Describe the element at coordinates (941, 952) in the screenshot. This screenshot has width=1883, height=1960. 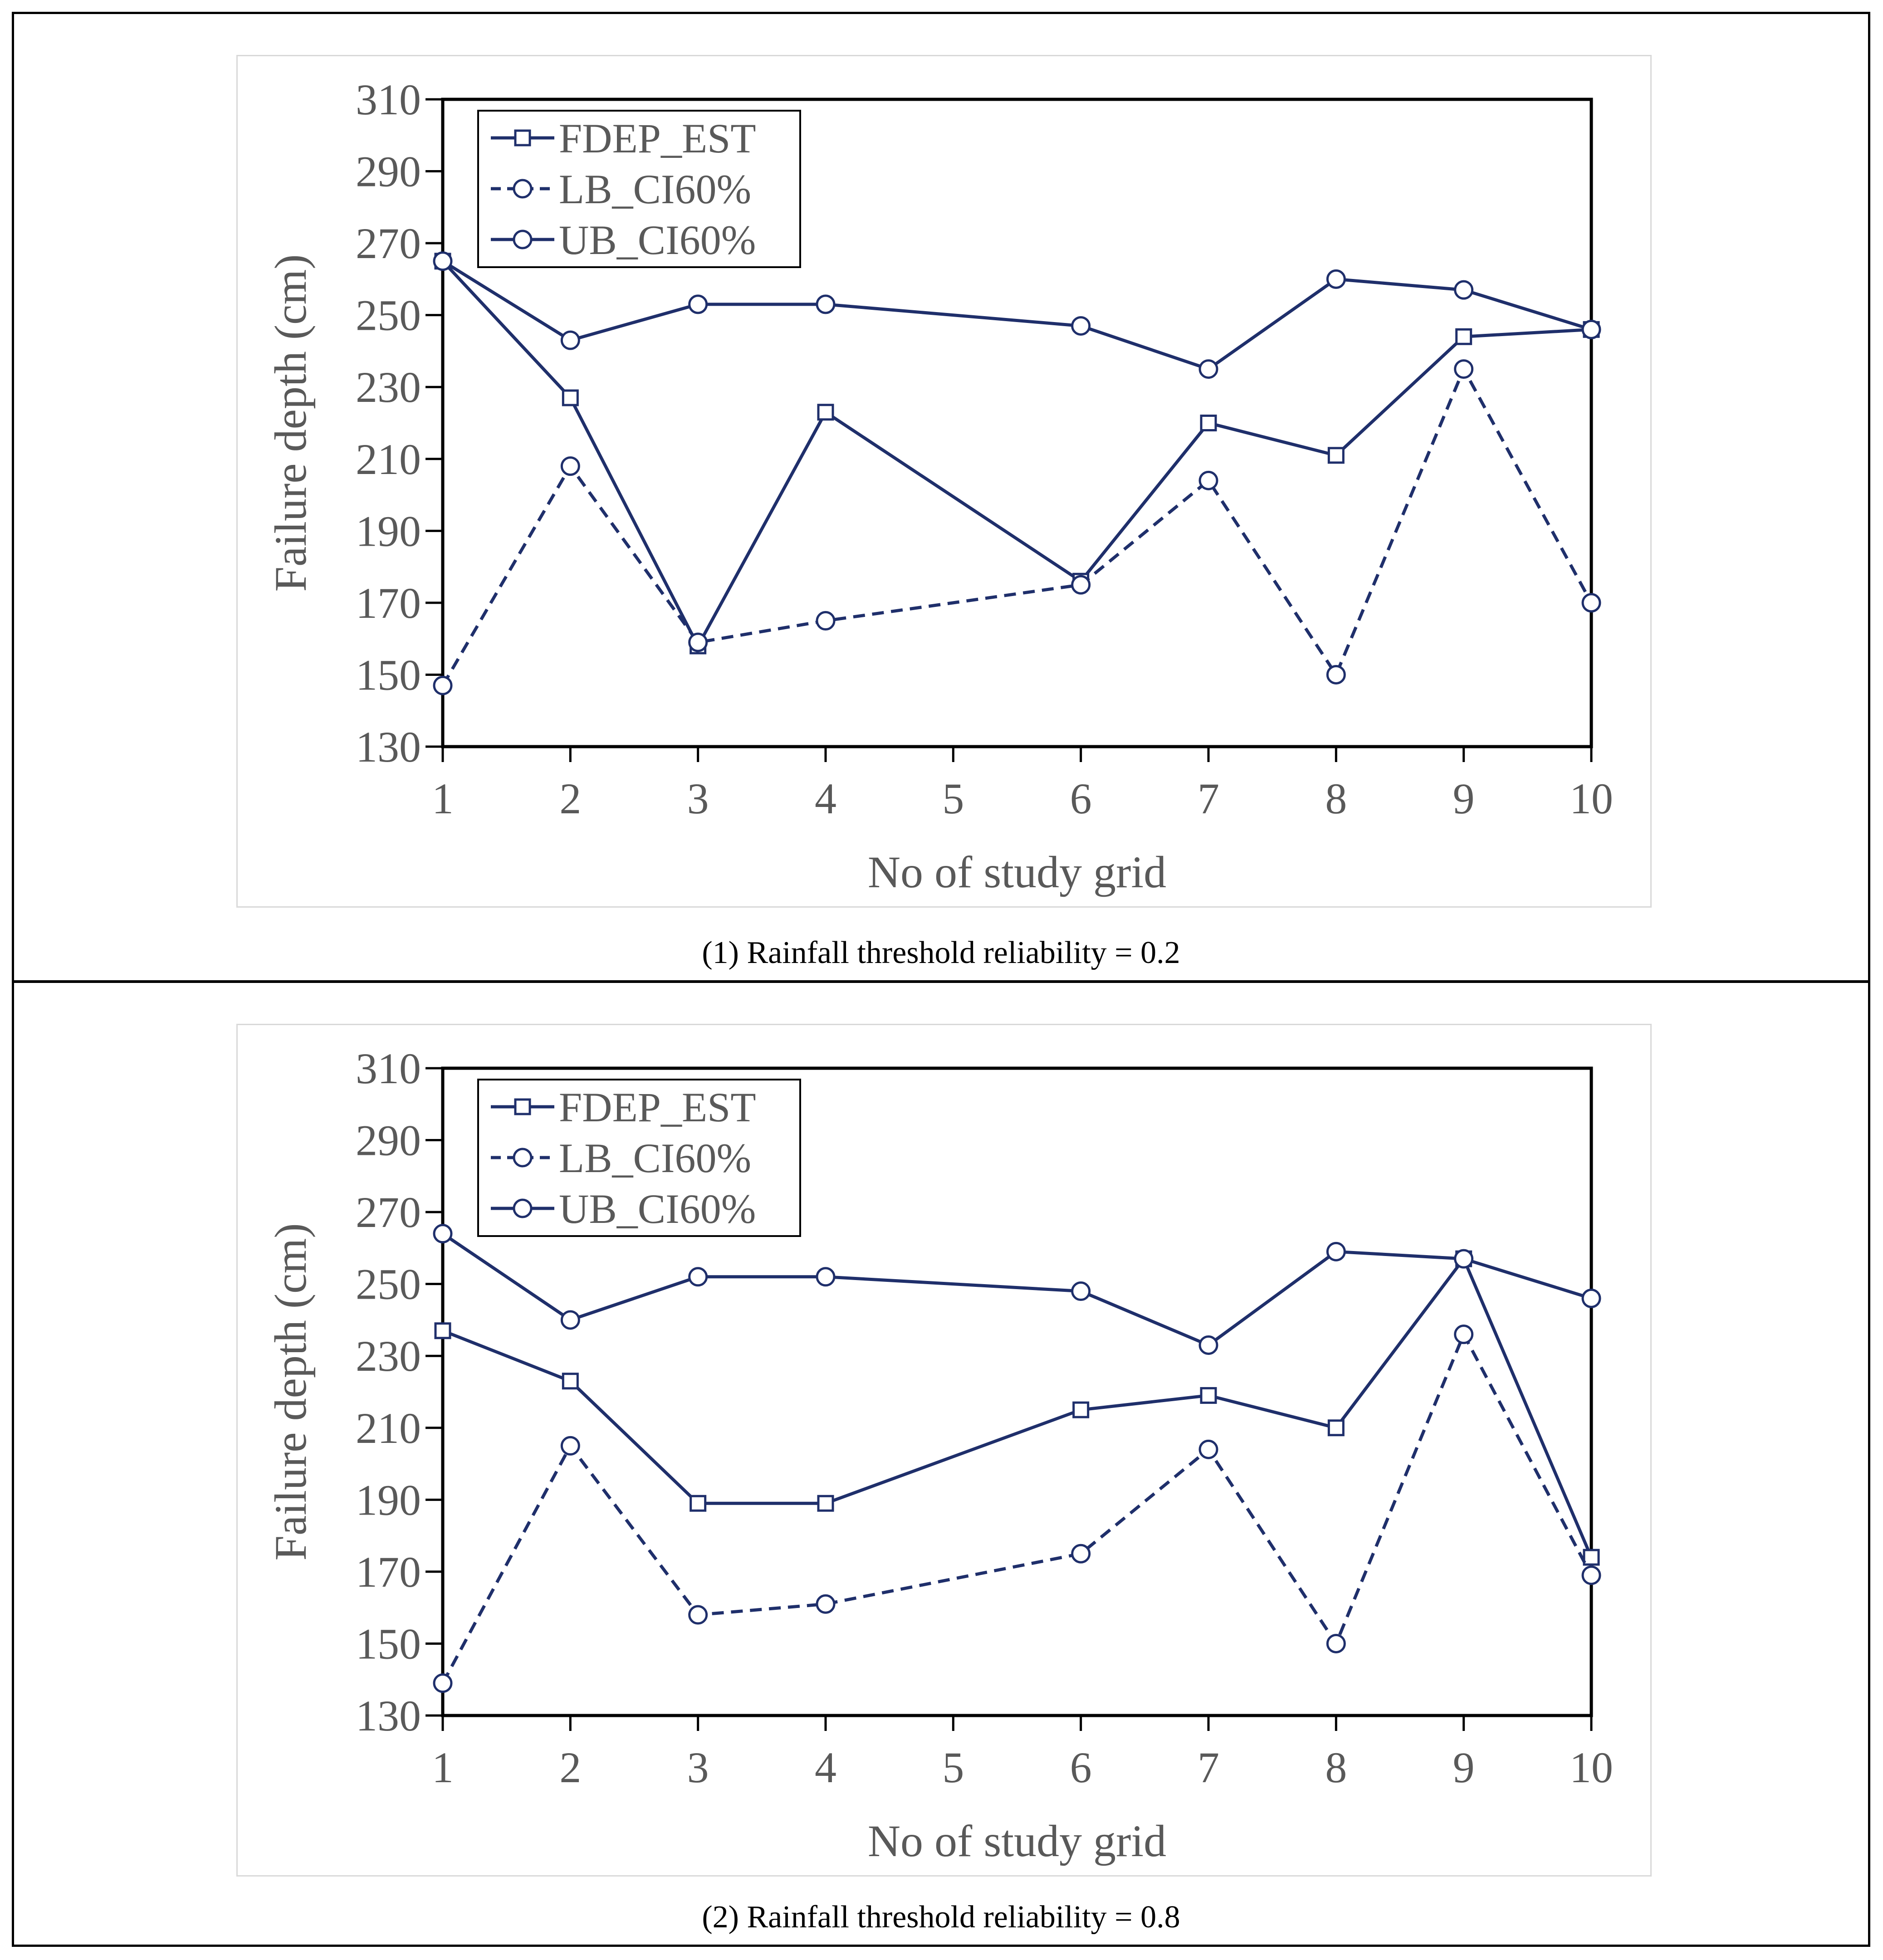
I see `panel-caption-1: (1) Rainfall threshold reliability = 0.2` at that location.